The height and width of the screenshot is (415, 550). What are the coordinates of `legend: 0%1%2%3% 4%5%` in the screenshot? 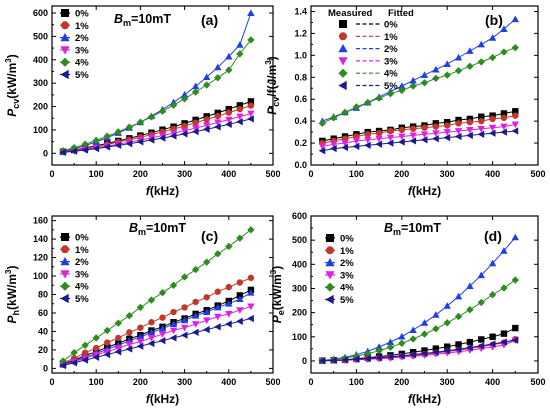 It's located at (74, 45).